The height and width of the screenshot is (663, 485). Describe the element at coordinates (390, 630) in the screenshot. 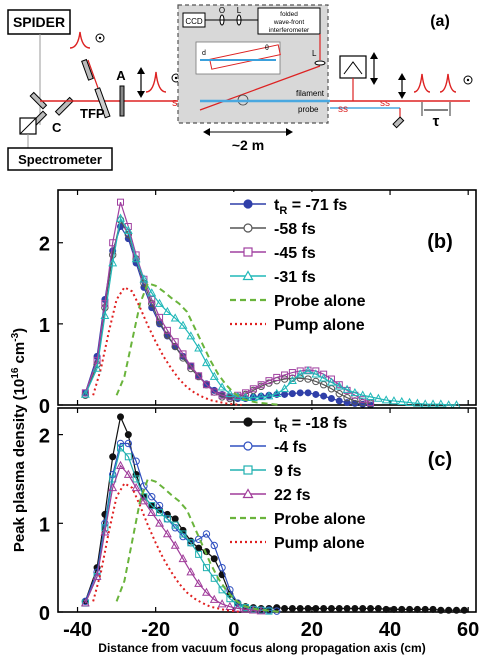

I see `x-tick-label: 40` at that location.